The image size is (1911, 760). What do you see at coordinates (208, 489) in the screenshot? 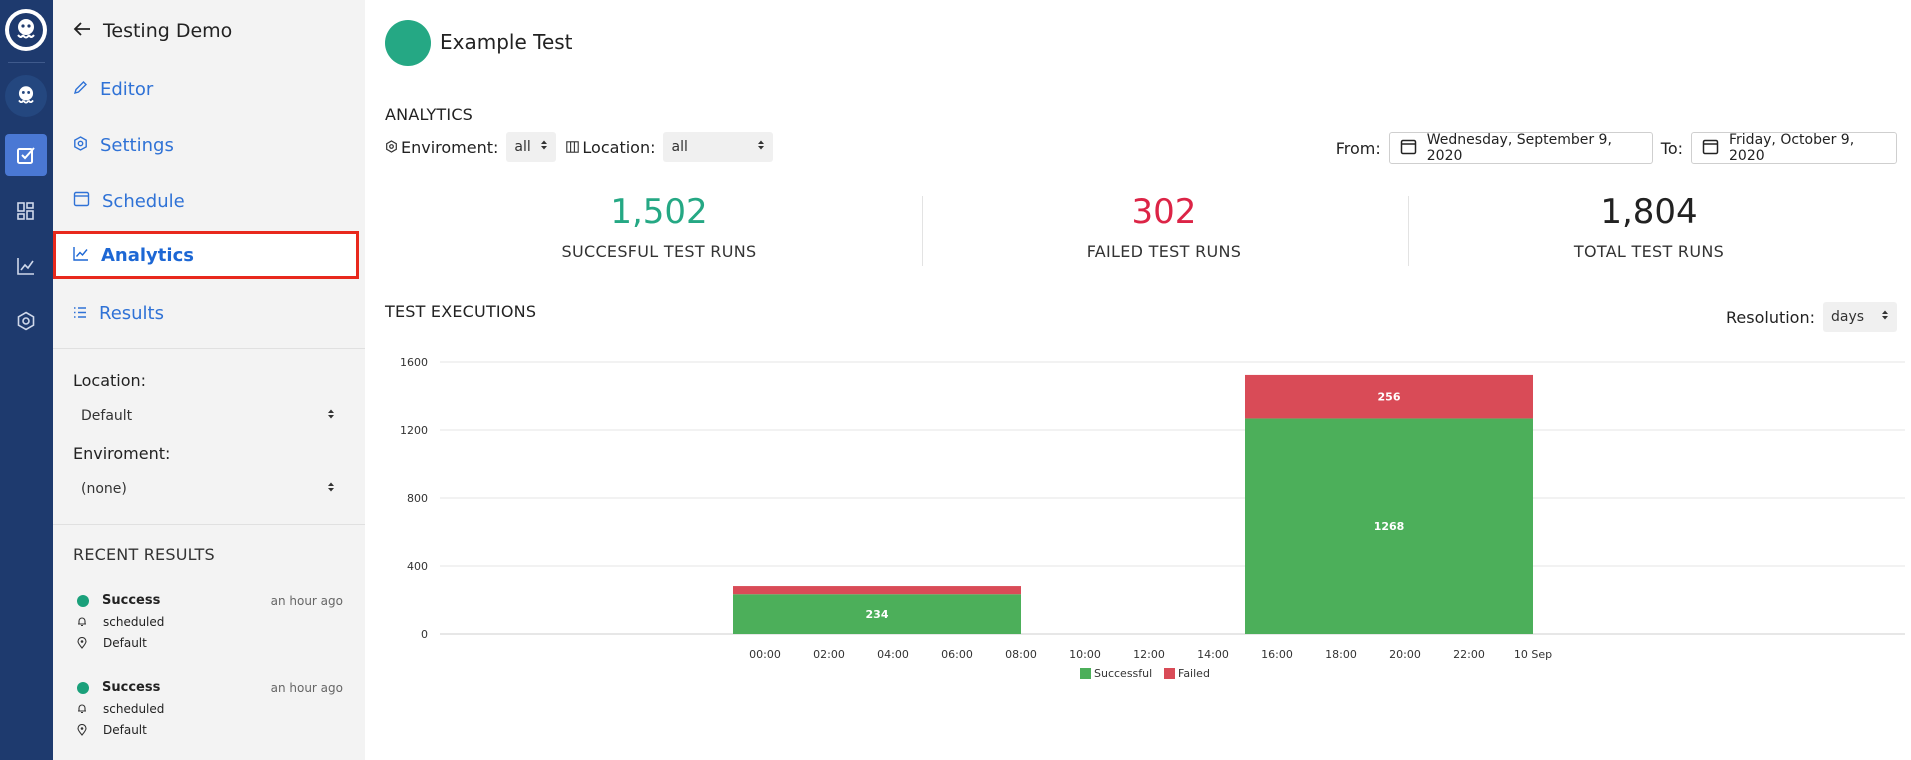
I see `environment-select: (none)` at bounding box center [208, 489].